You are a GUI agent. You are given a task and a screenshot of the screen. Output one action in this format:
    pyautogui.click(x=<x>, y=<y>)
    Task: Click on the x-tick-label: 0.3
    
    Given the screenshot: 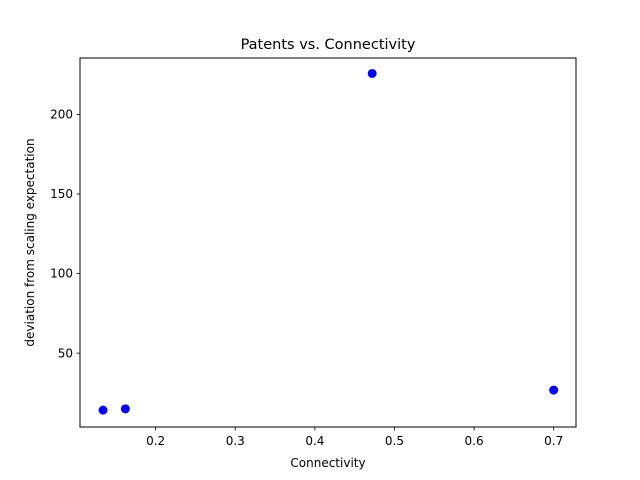 What is the action you would take?
    pyautogui.click(x=235, y=441)
    